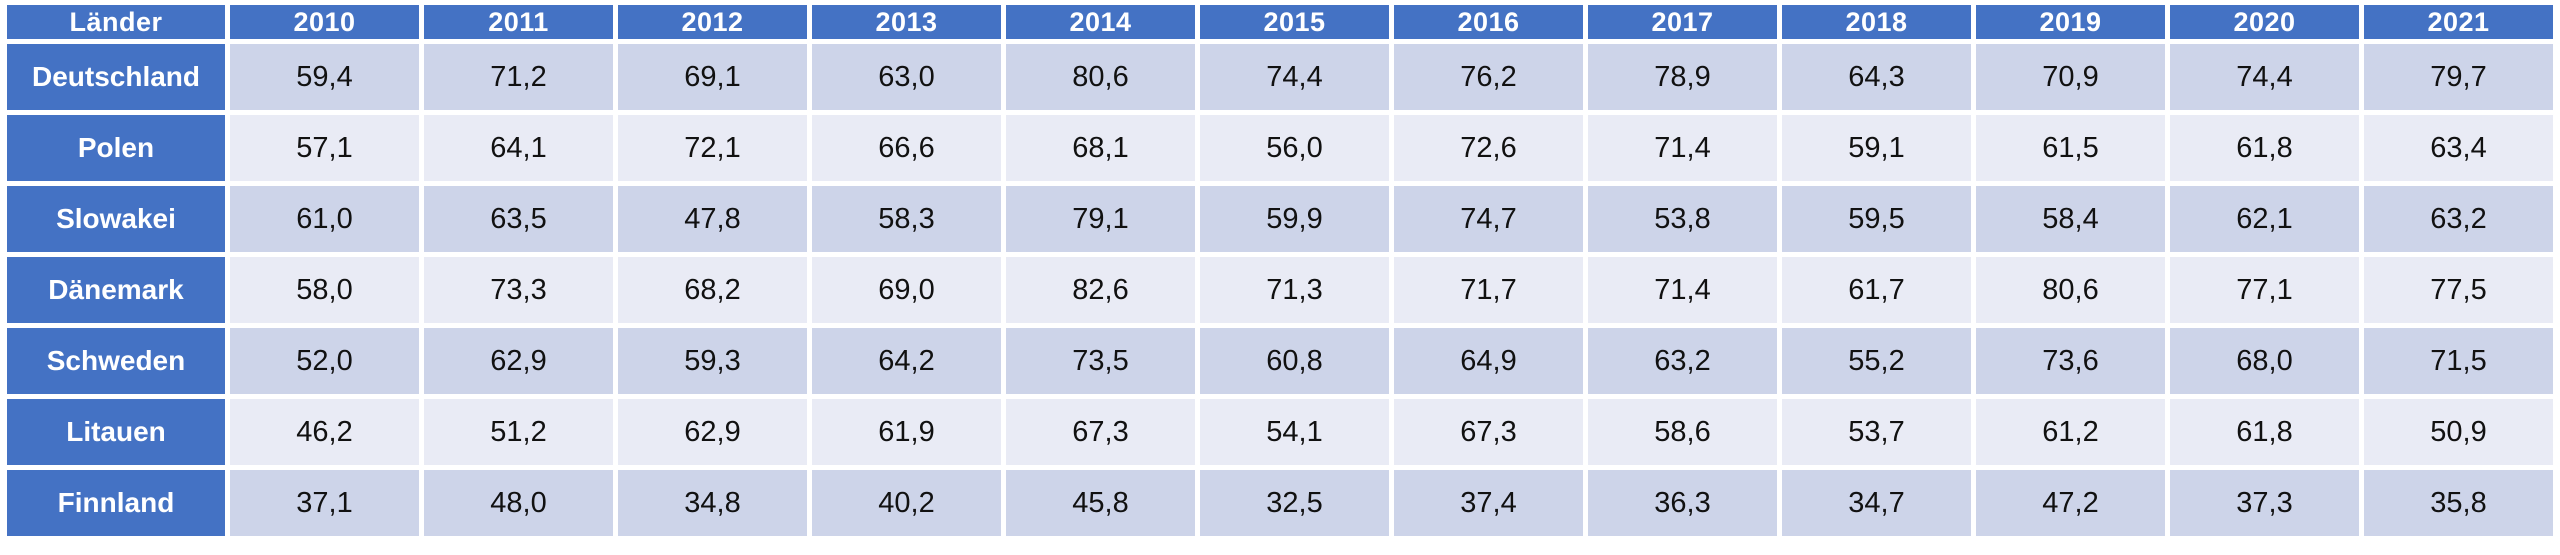  I want to click on value-cell: 64,1, so click(518, 148).